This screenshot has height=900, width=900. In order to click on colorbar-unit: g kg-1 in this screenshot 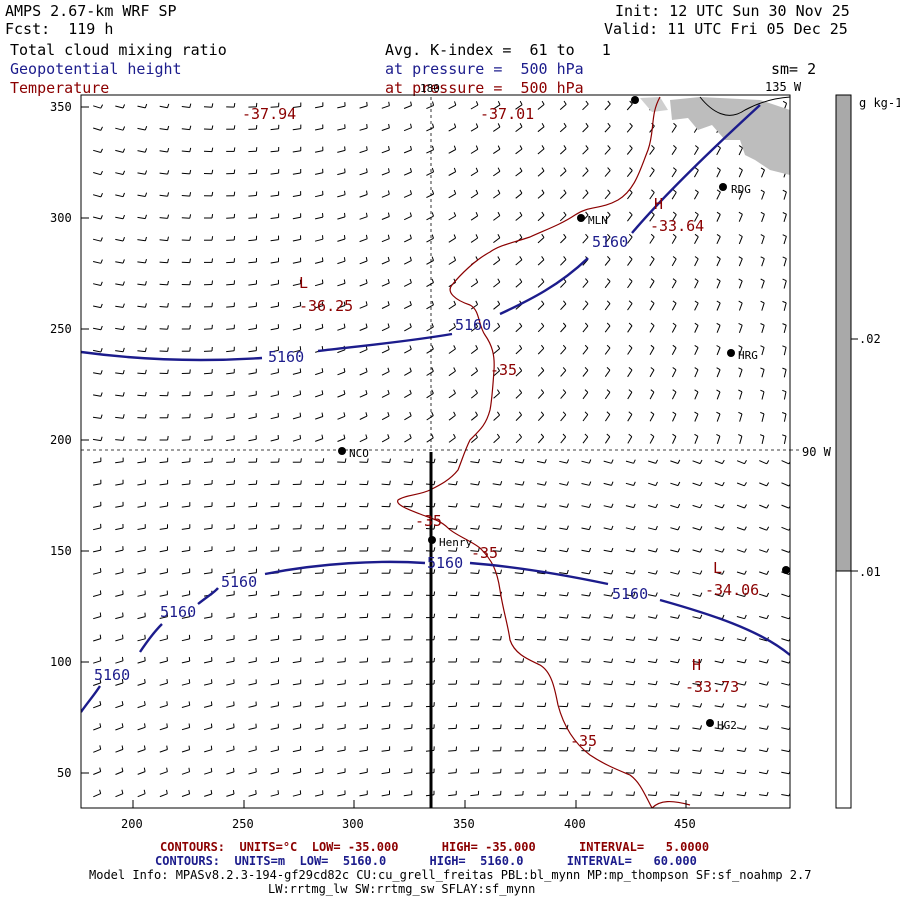, I will do `click(879, 103)`.